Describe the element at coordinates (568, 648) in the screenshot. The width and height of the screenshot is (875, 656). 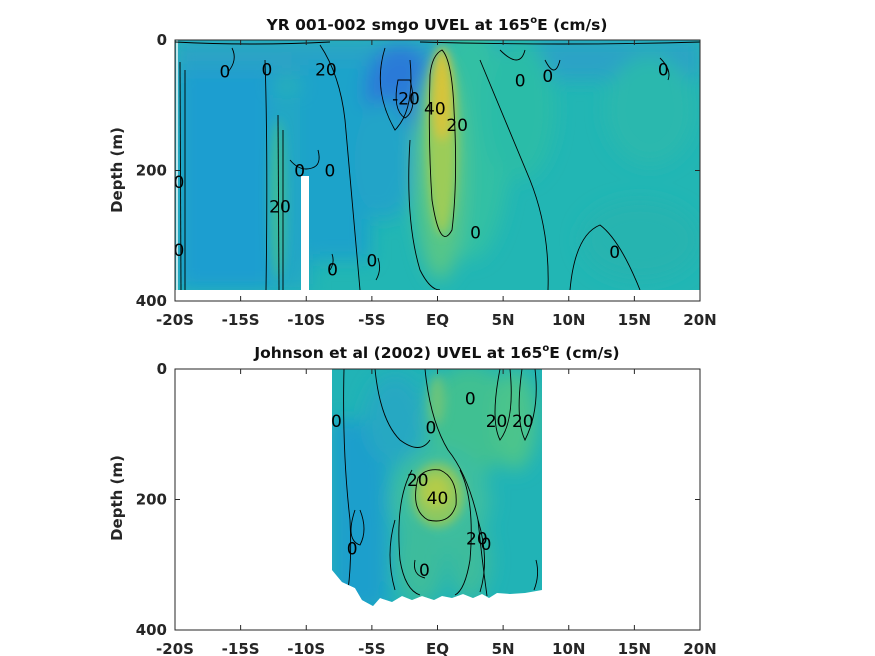
I see `bottom-x-tick-label: 10N` at that location.